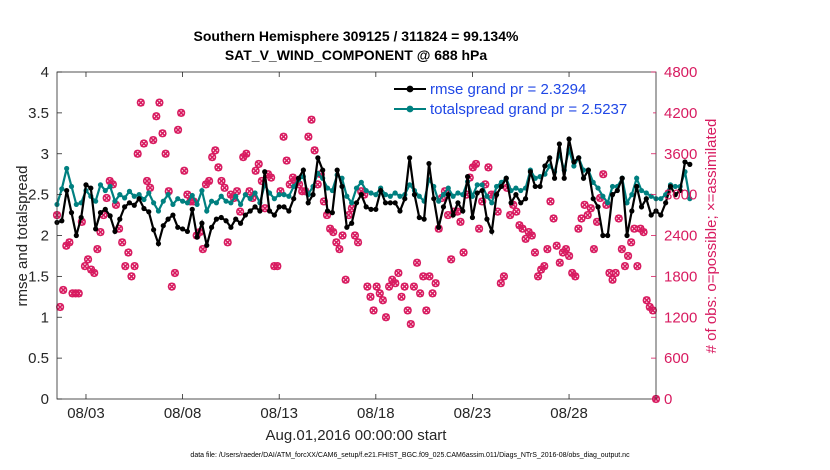  I want to click on chart-subtitle: SAT_V_WIND_COMPONENT @ 688 hPa, so click(356, 55).